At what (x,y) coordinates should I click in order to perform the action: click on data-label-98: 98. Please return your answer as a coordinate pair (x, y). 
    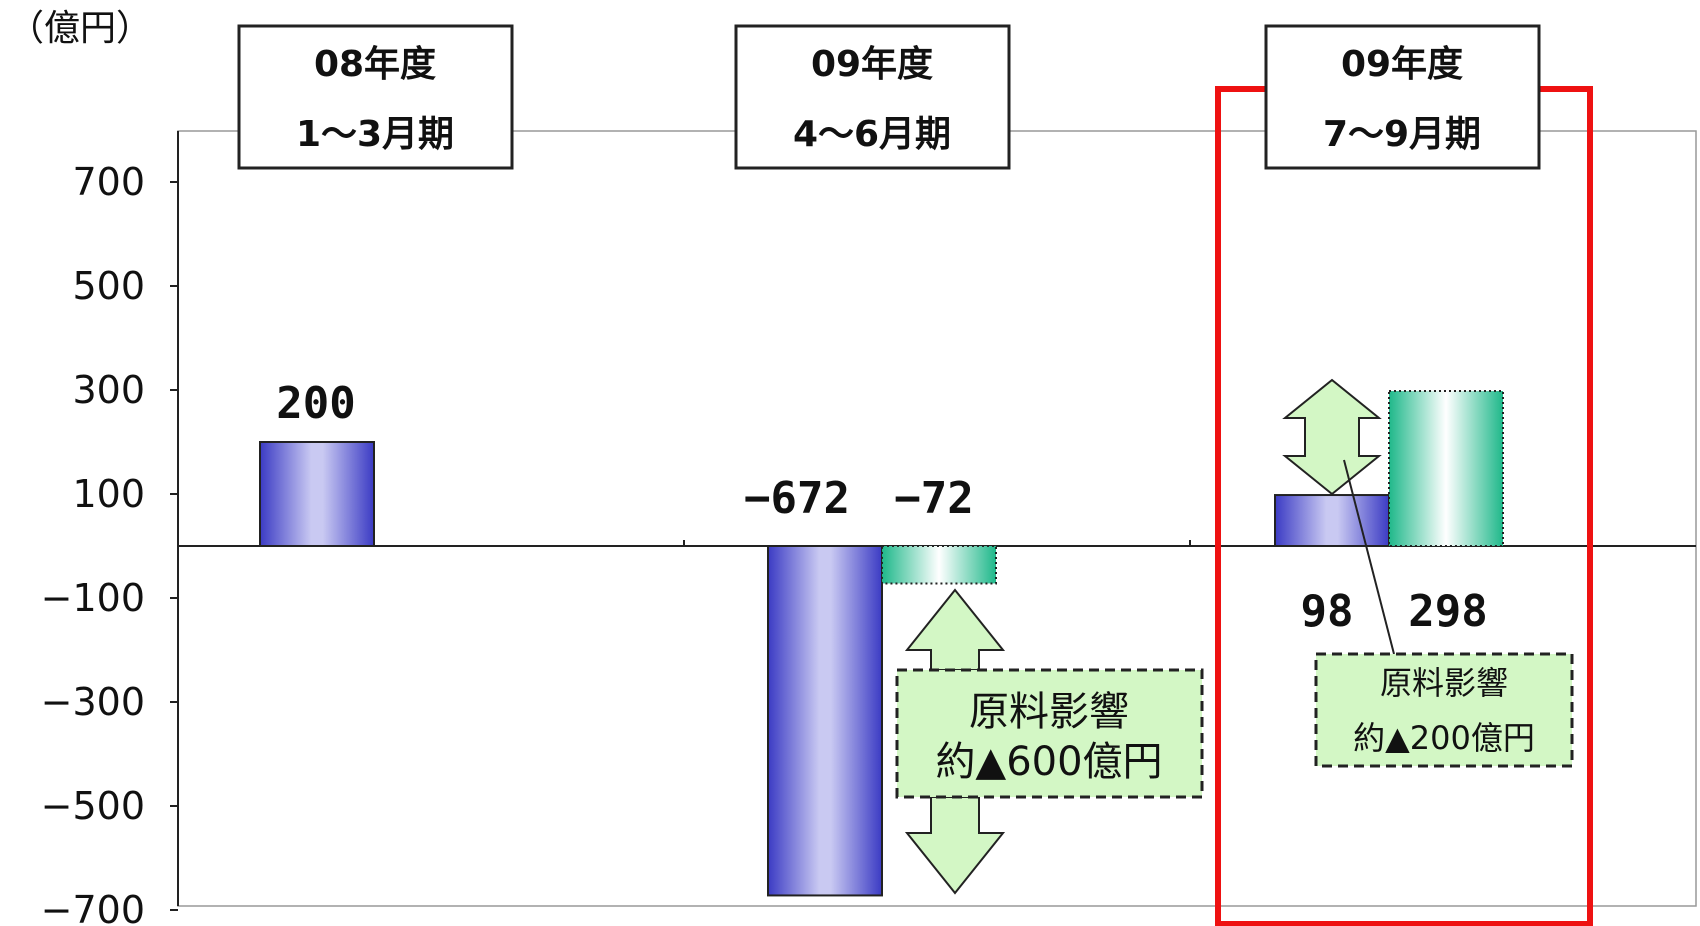
    Looking at the image, I should click on (1327, 611).